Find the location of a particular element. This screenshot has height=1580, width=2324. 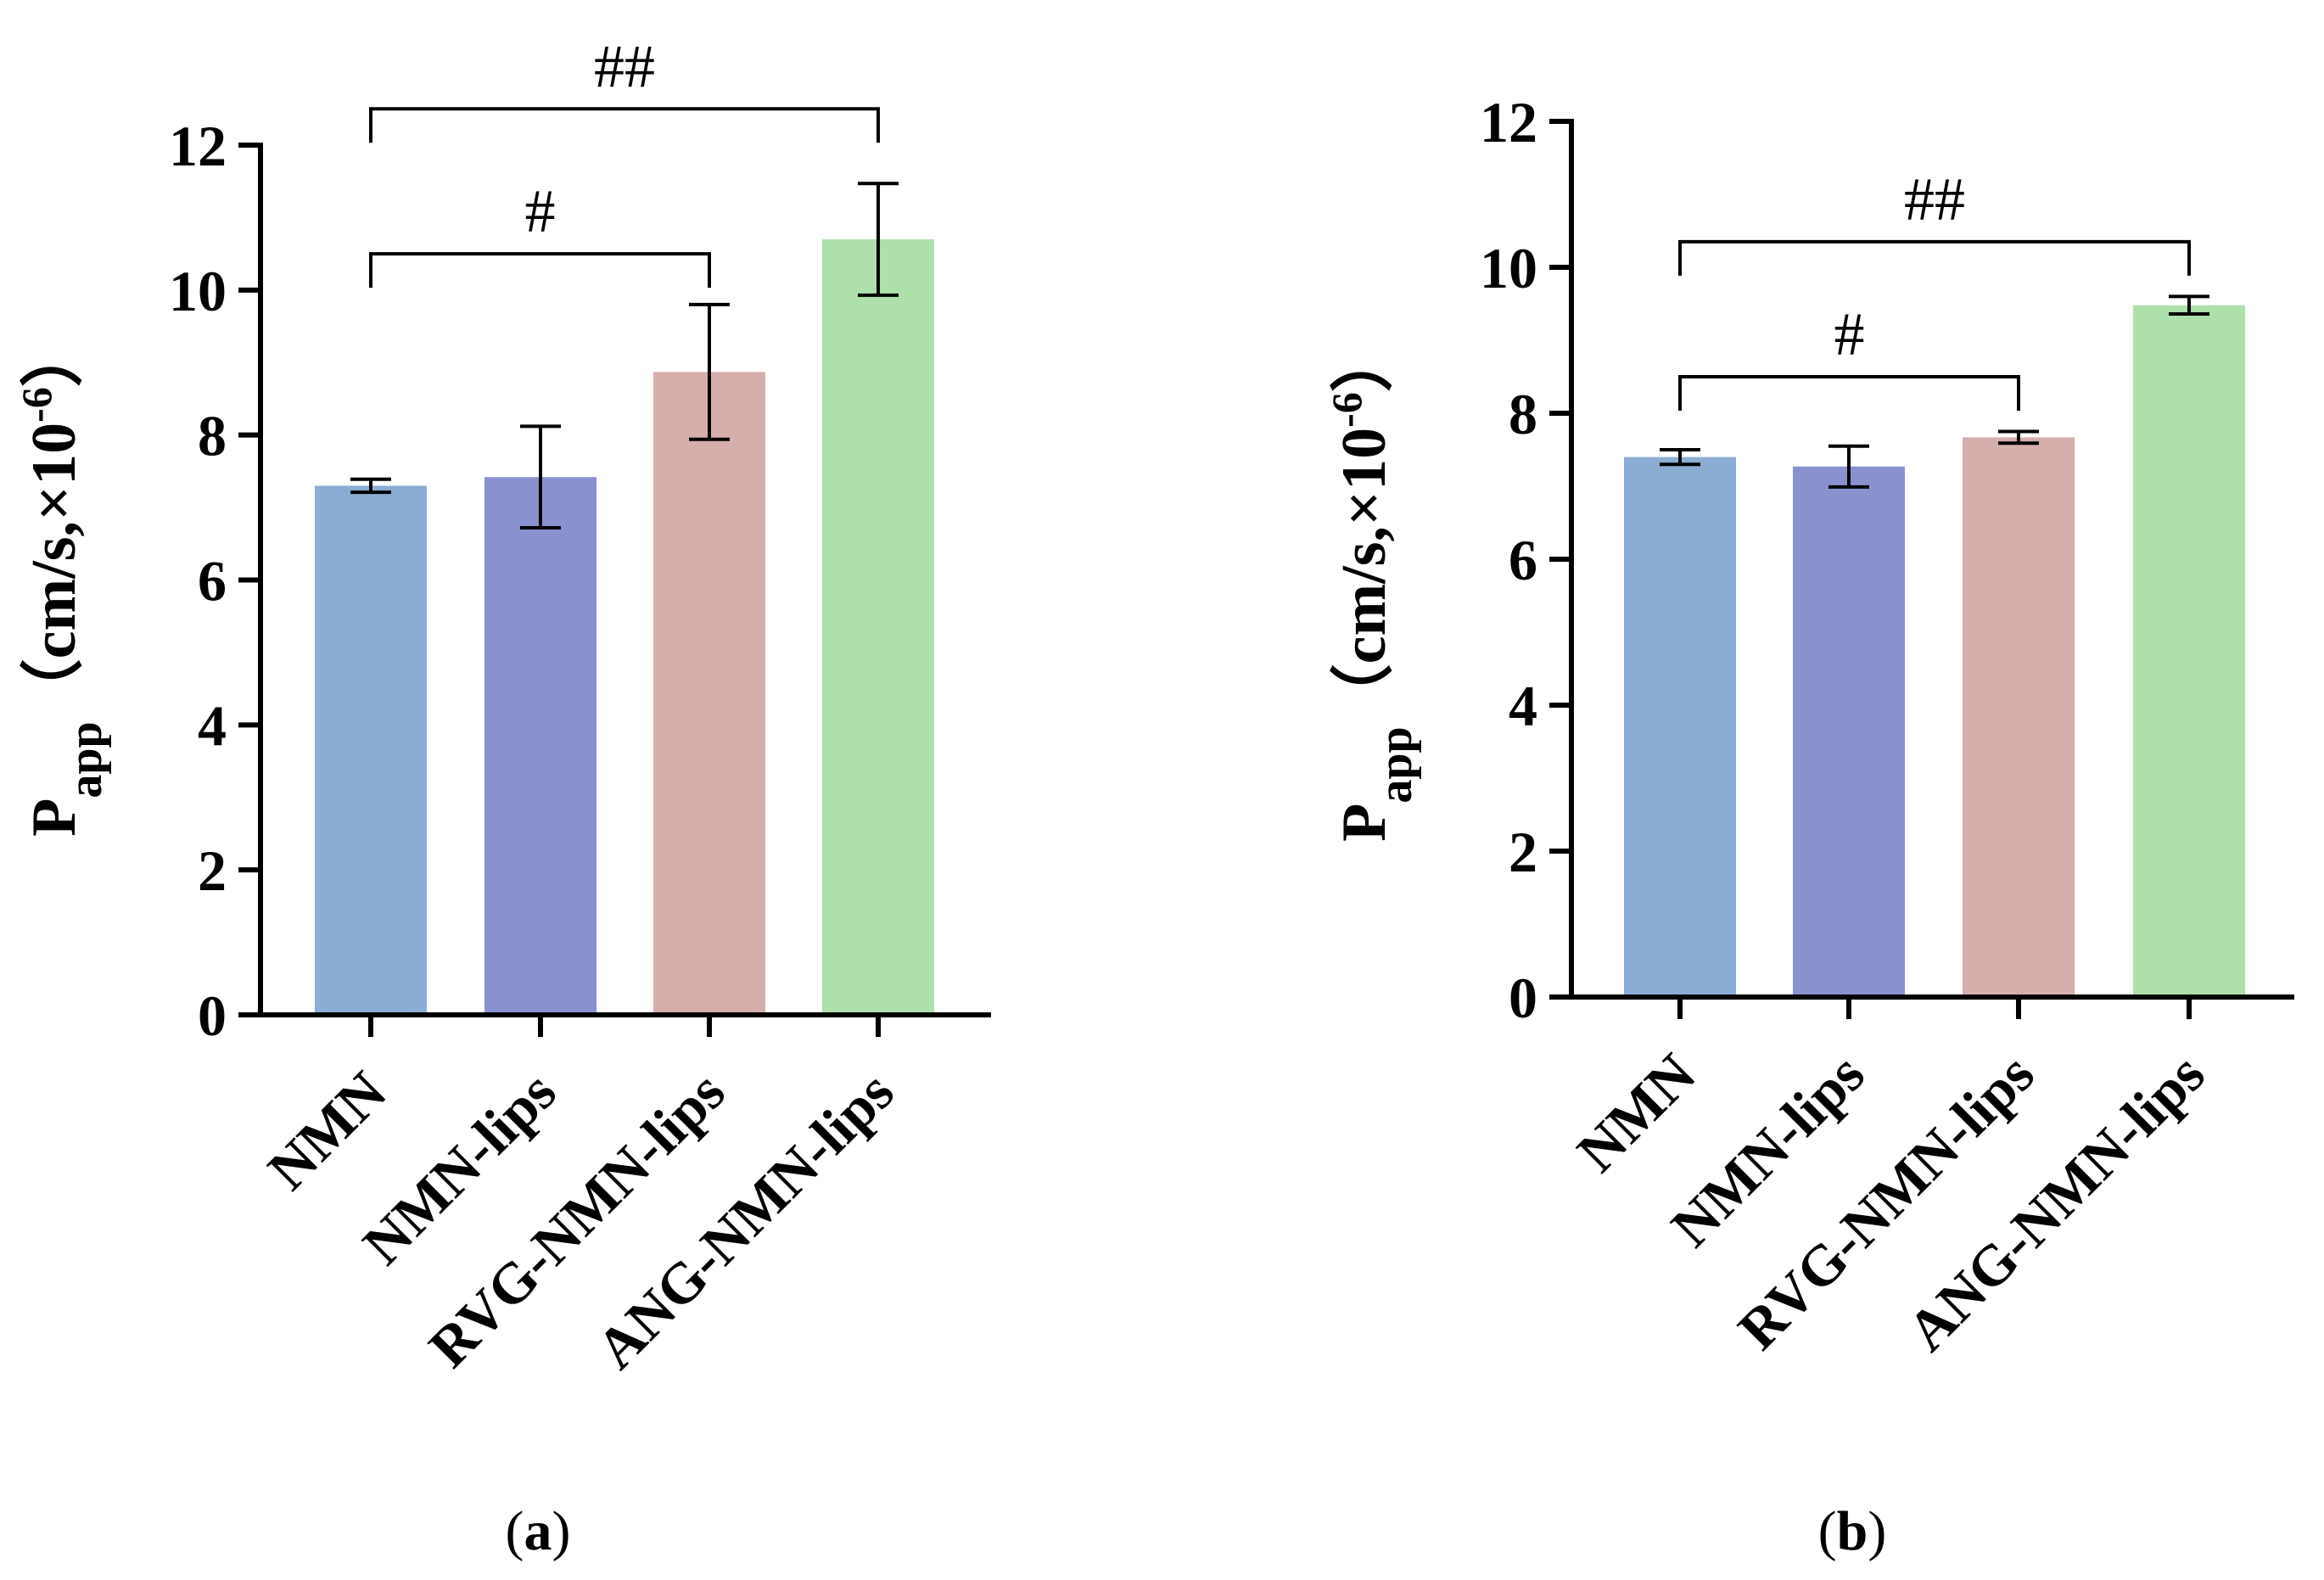

panel-label-letter: a is located at coordinates (538, 1531).